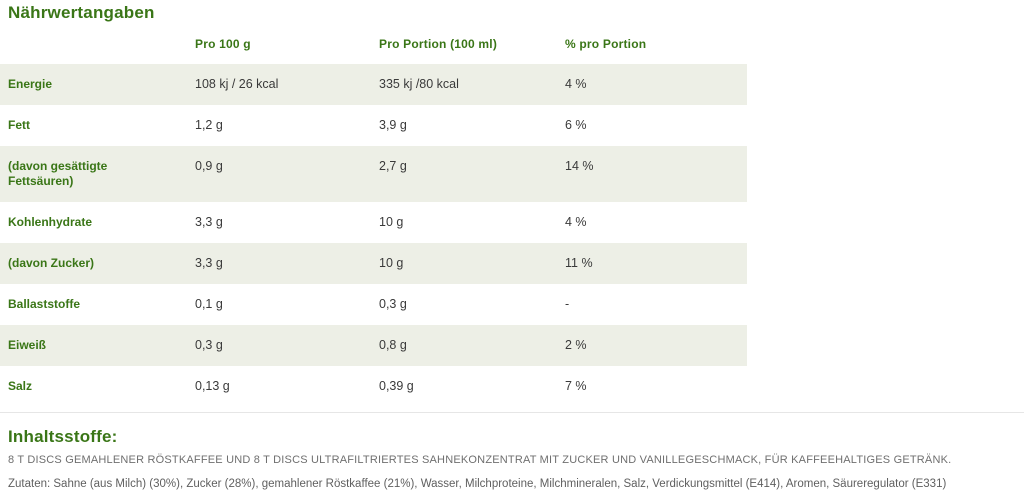 This screenshot has width=1024, height=492. Describe the element at coordinates (209, 304) in the screenshot. I see `value-per-100g: 0,1 g` at that location.